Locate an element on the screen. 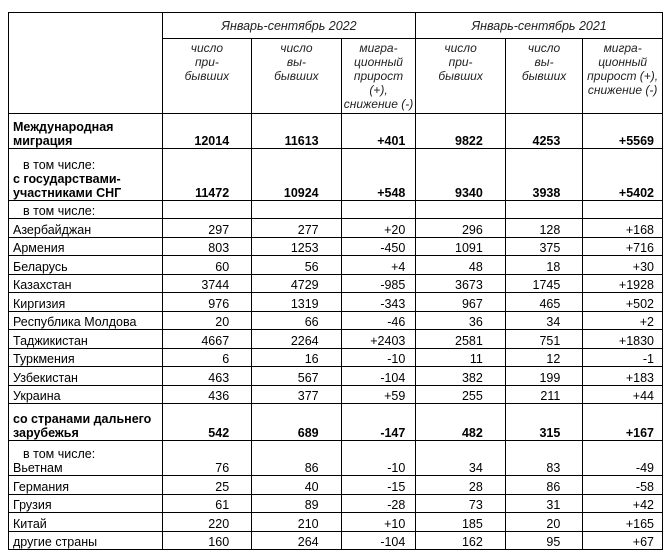  header-period-2022: Январь-сентябрь 2022 is located at coordinates (289, 25).